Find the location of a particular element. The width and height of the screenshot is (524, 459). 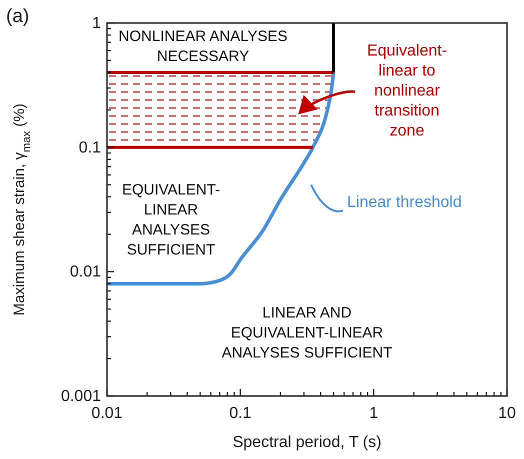

y-tick-label: 0.001 is located at coordinates (81, 396).